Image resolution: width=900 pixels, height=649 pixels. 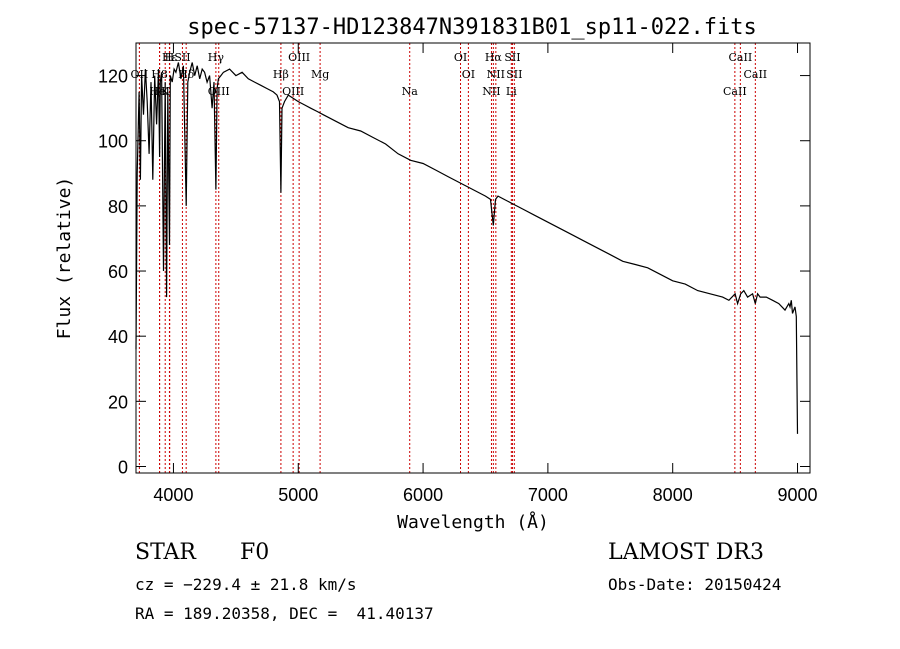 I want to click on y-tick-label-5: 100, so click(x=113, y=142).